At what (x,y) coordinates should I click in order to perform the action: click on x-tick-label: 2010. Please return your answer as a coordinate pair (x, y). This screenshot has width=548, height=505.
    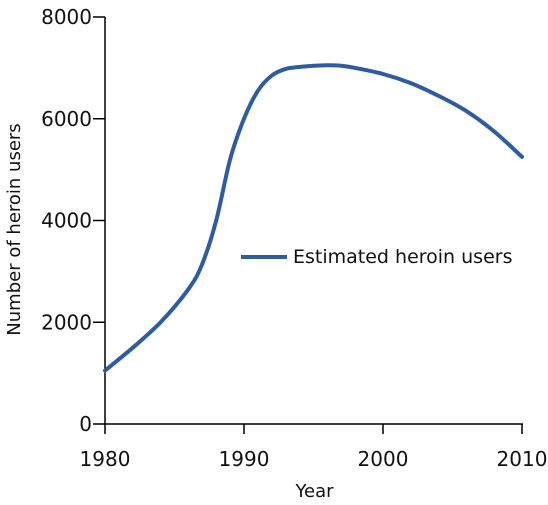
    Looking at the image, I should click on (522, 459).